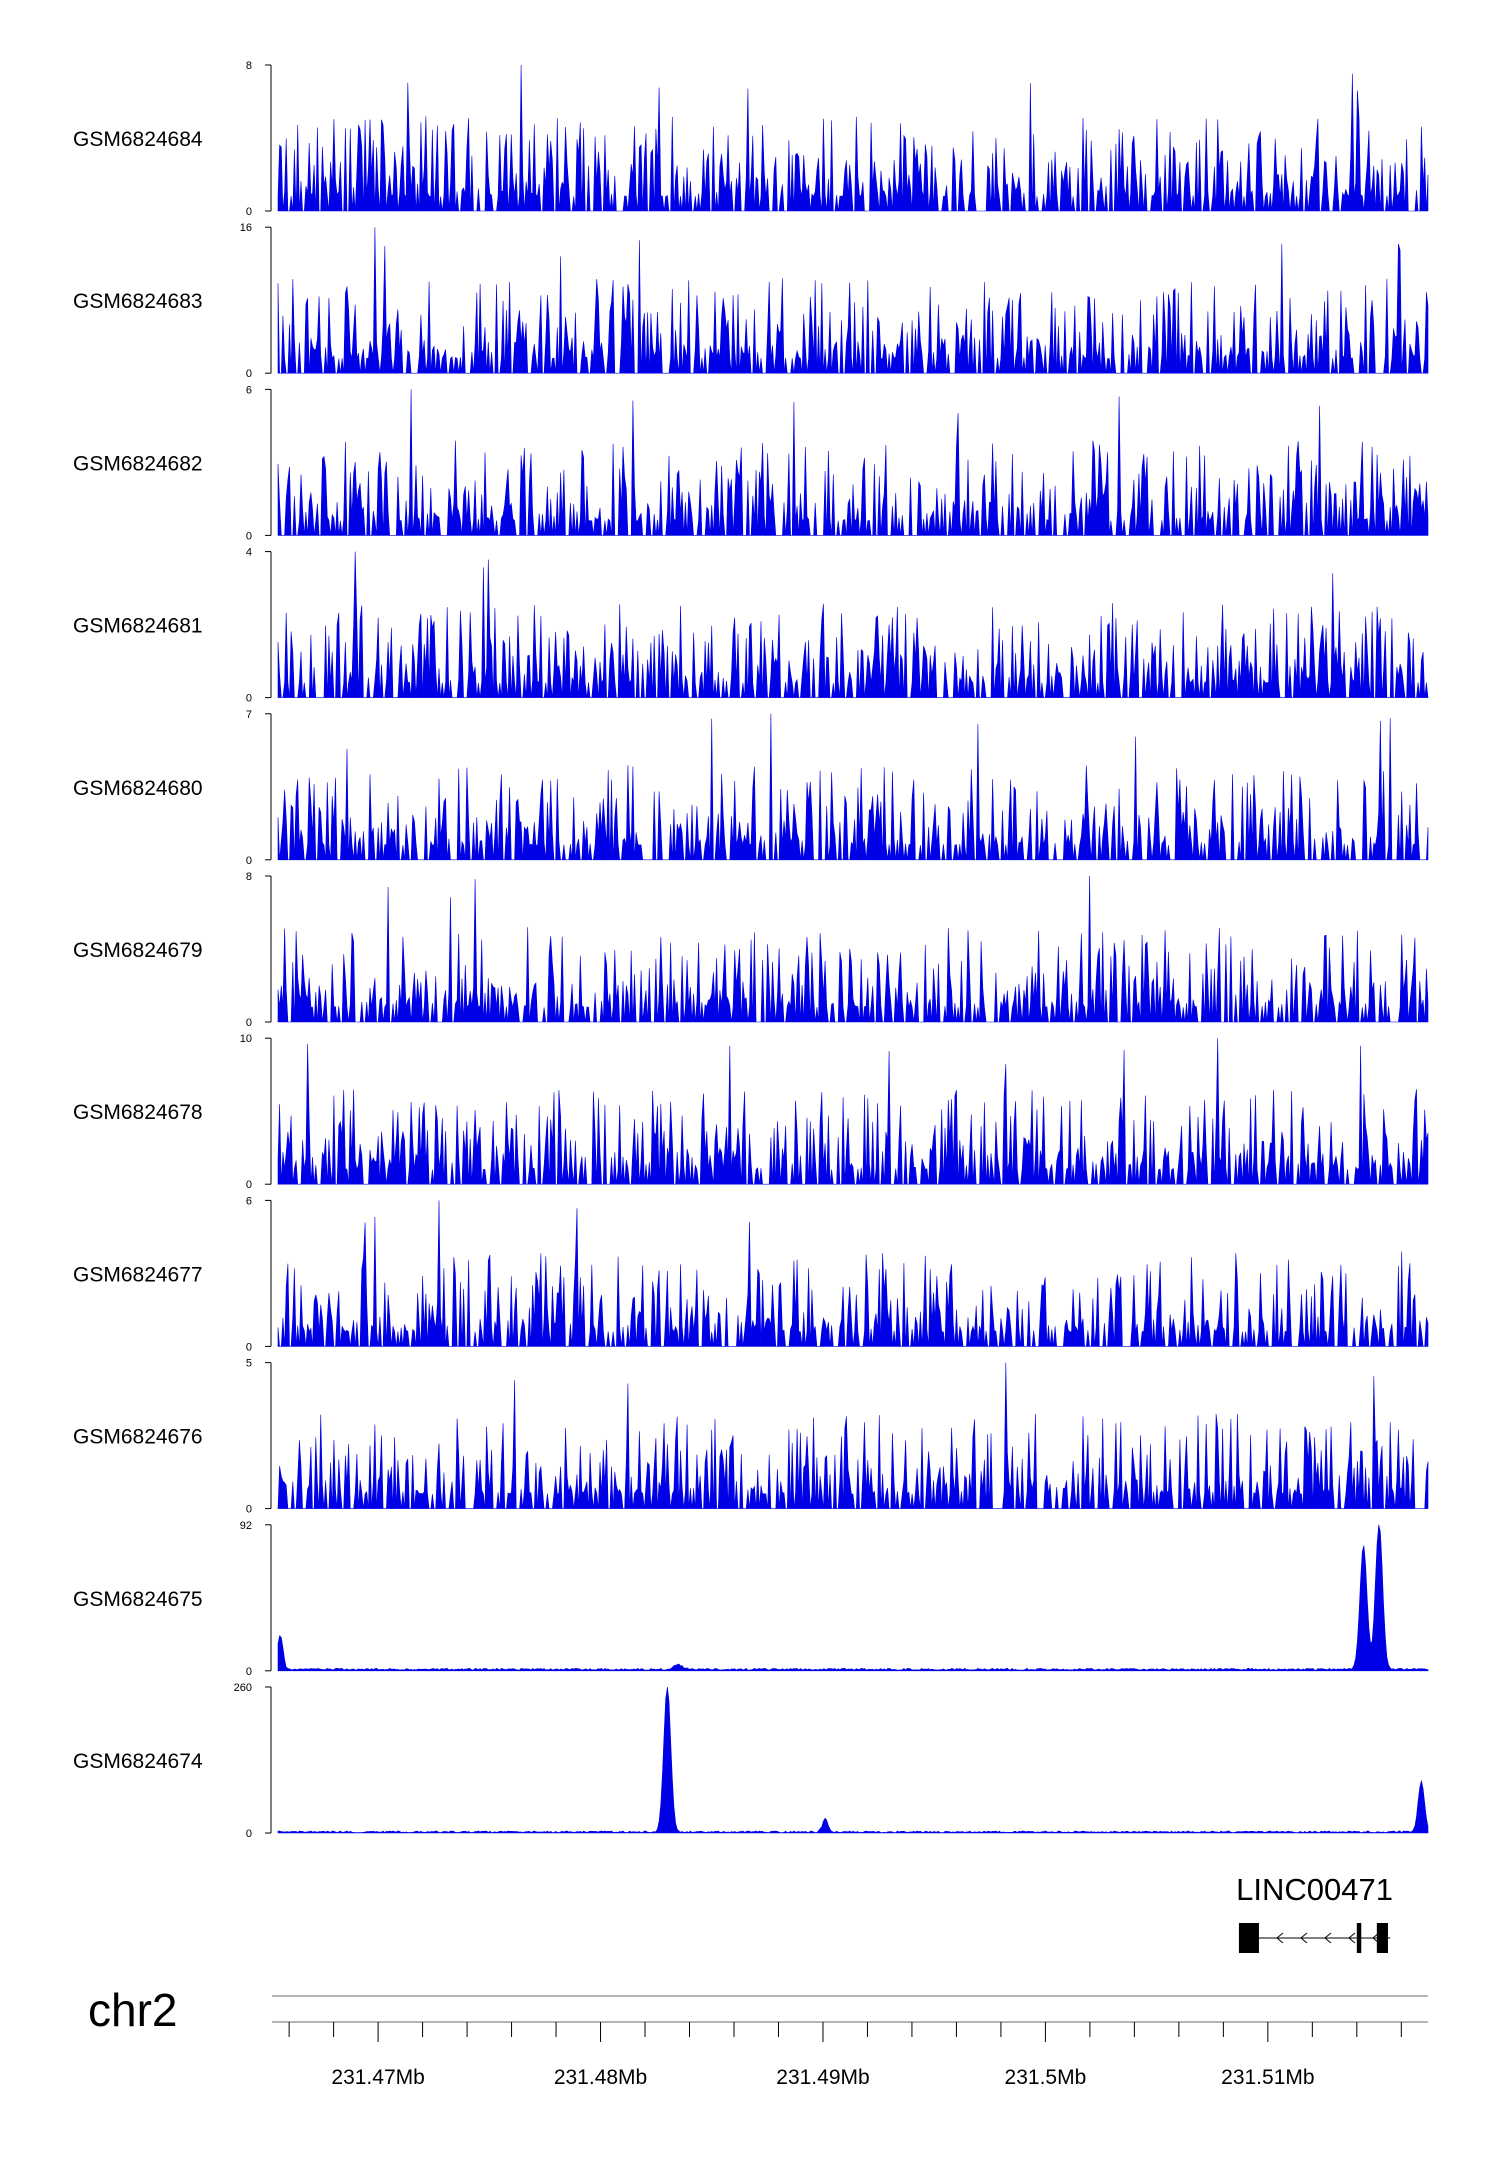 The image size is (1500, 2170). What do you see at coordinates (853, 1111) in the screenshot?
I see `signal-area-GSM6824678` at bounding box center [853, 1111].